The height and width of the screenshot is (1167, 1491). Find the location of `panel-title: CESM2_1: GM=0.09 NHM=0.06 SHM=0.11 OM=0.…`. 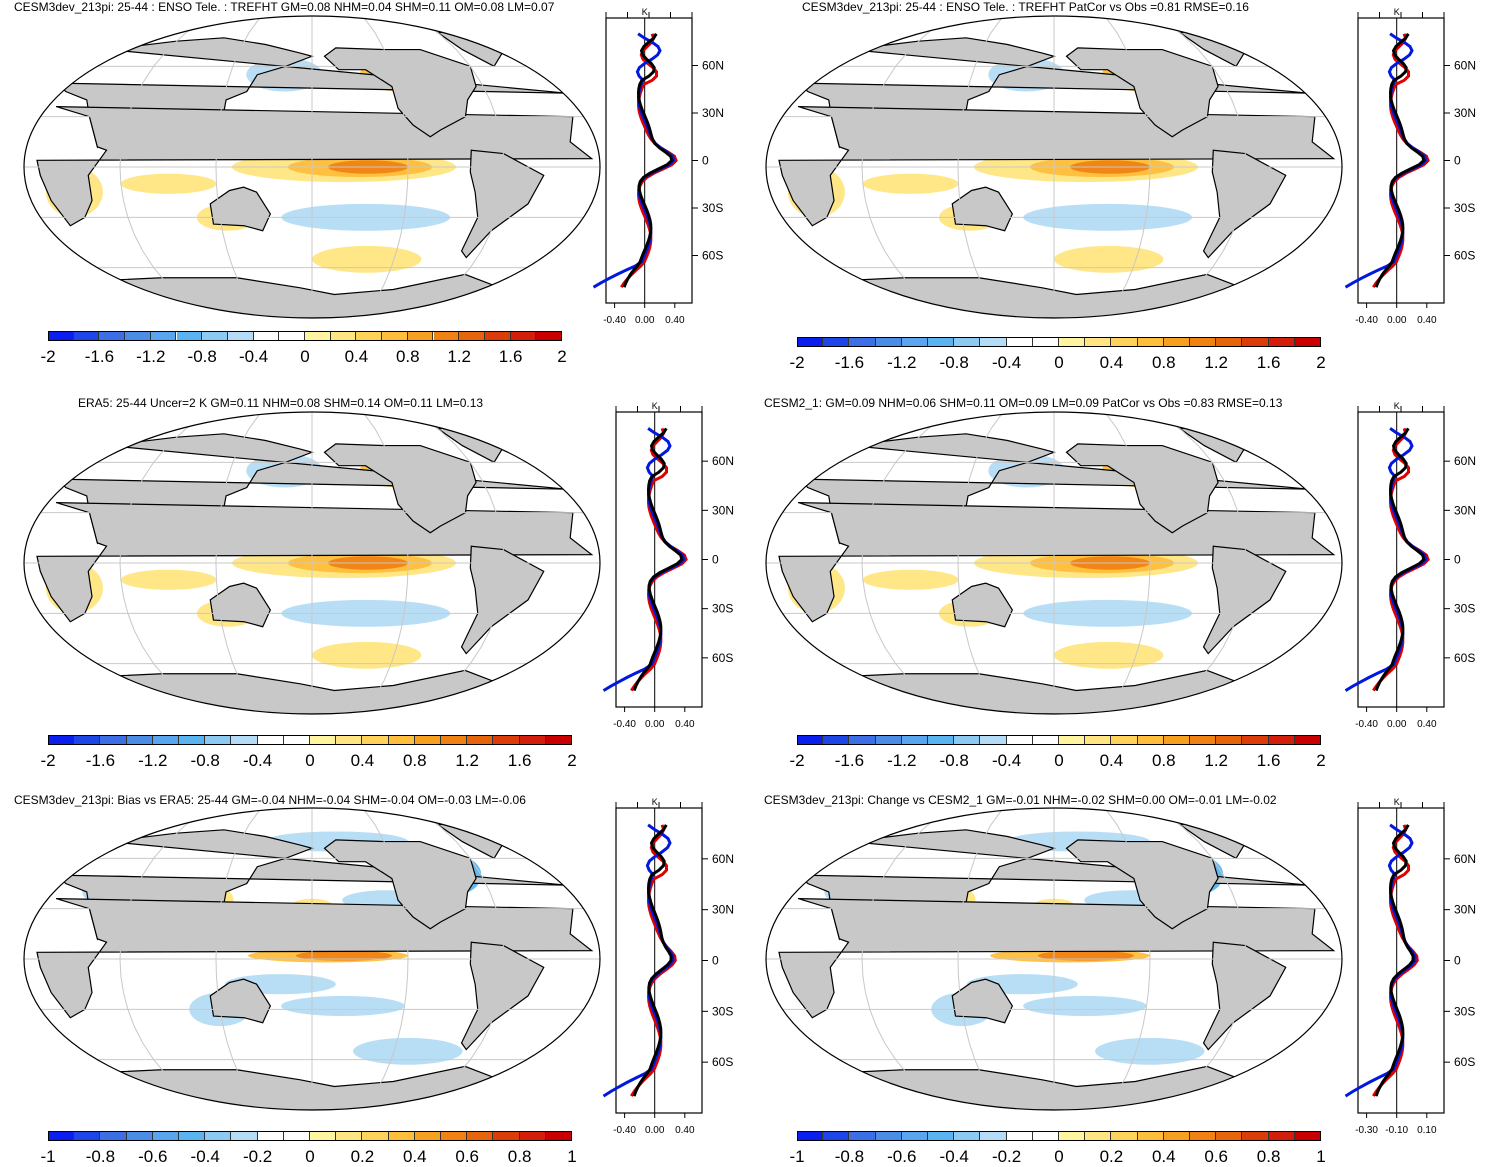

panel-title: CESM2_1: GM=0.09 NHM=0.06 SHM=0.11 OM=0.… is located at coordinates (1023, 403).